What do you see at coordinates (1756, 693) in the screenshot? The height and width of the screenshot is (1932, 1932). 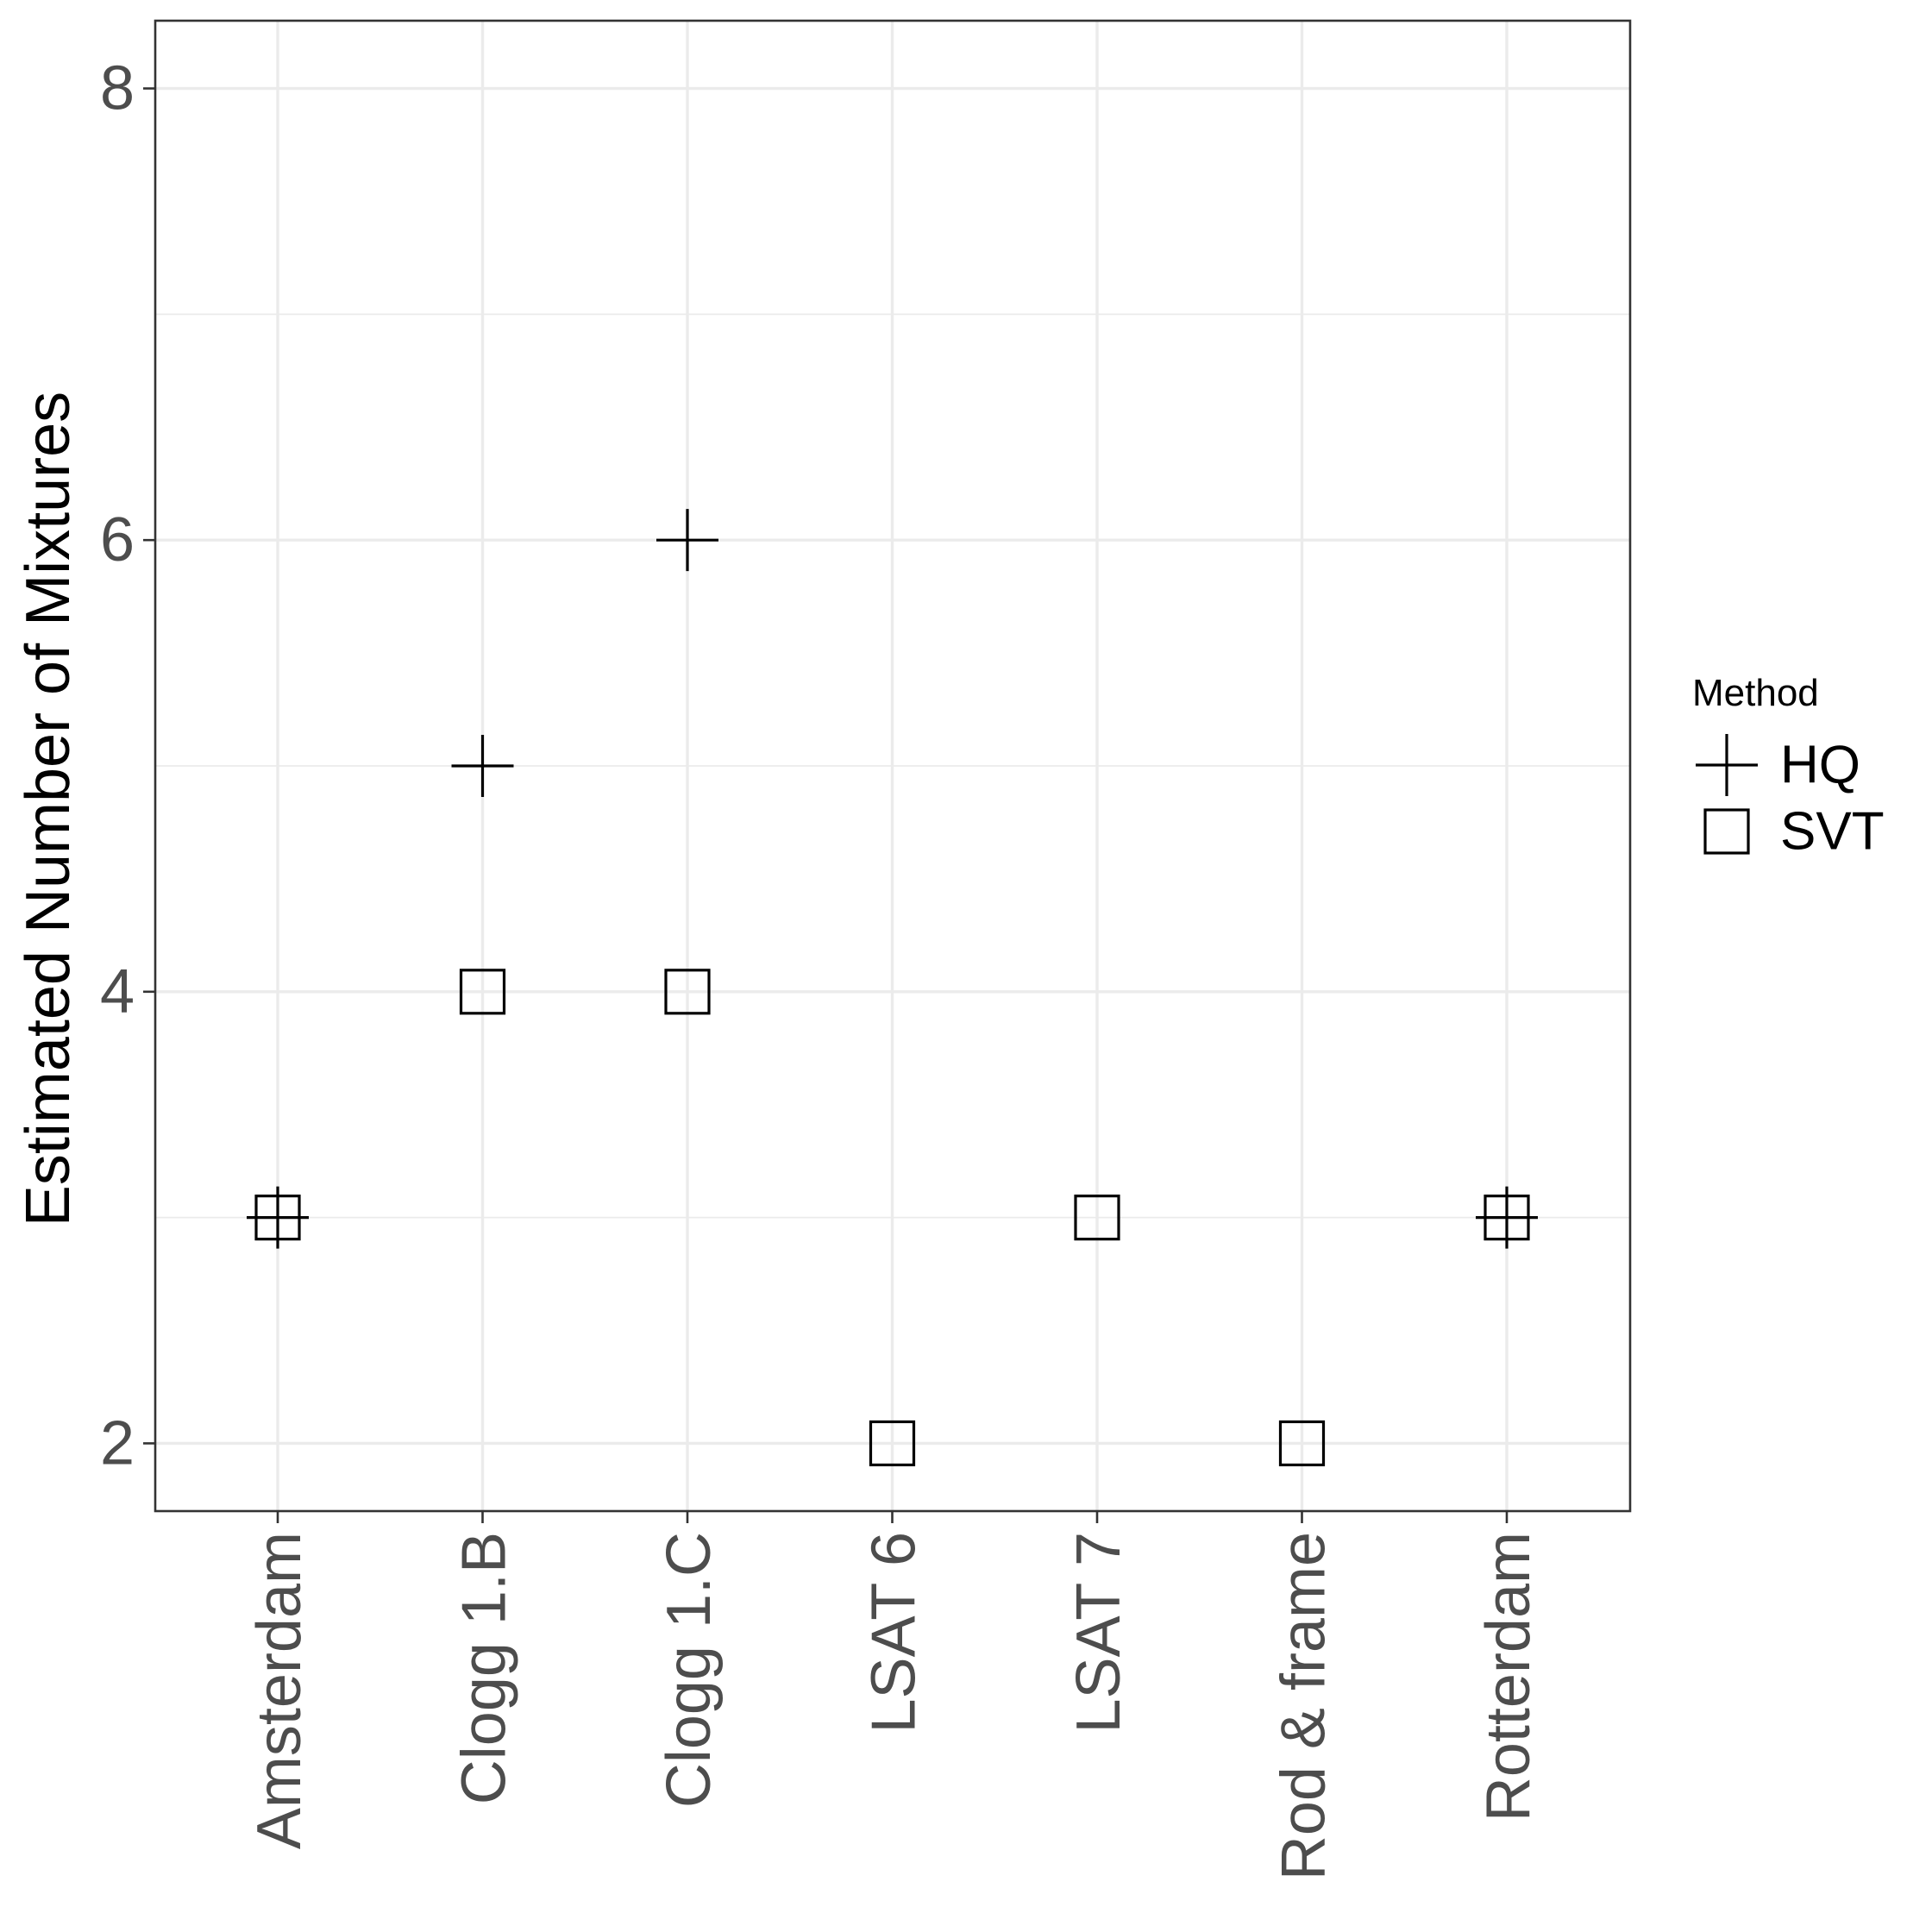 I see `legend-title: Method` at bounding box center [1756, 693].